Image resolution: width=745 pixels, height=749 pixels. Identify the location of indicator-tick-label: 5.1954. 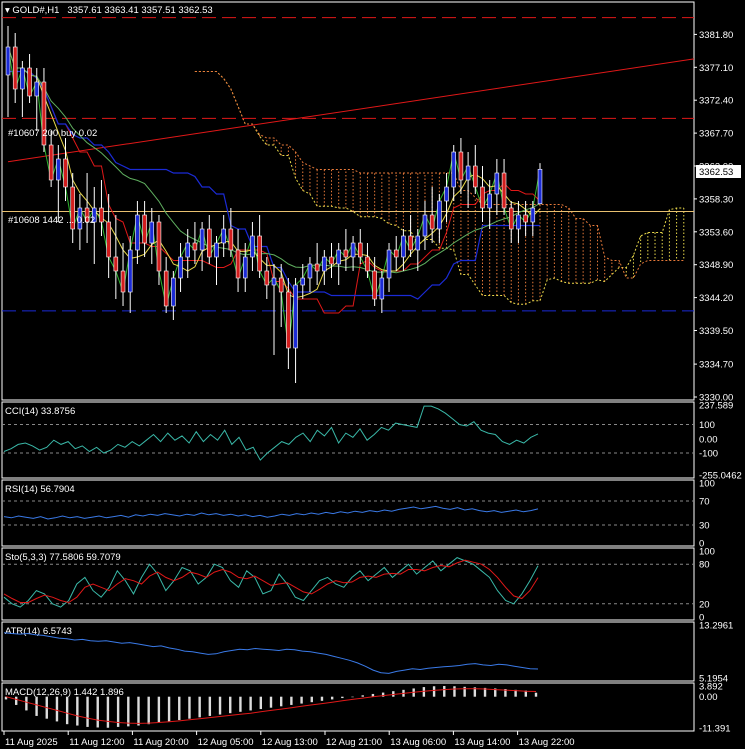
(713, 679).